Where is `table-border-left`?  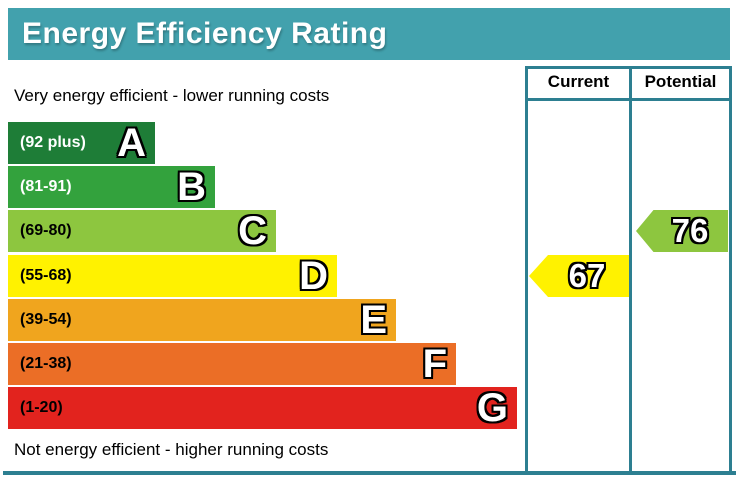 table-border-left is located at coordinates (526, 270).